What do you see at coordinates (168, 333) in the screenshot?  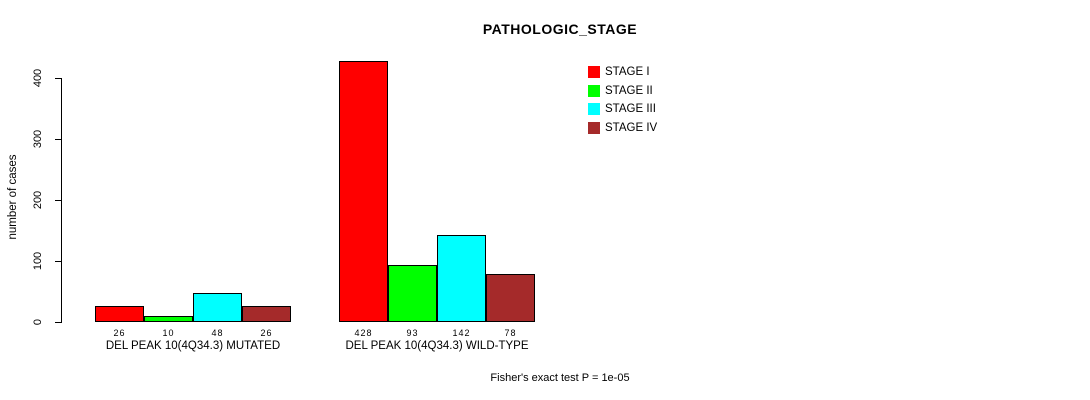 I see `bar-value-label: 10` at bounding box center [168, 333].